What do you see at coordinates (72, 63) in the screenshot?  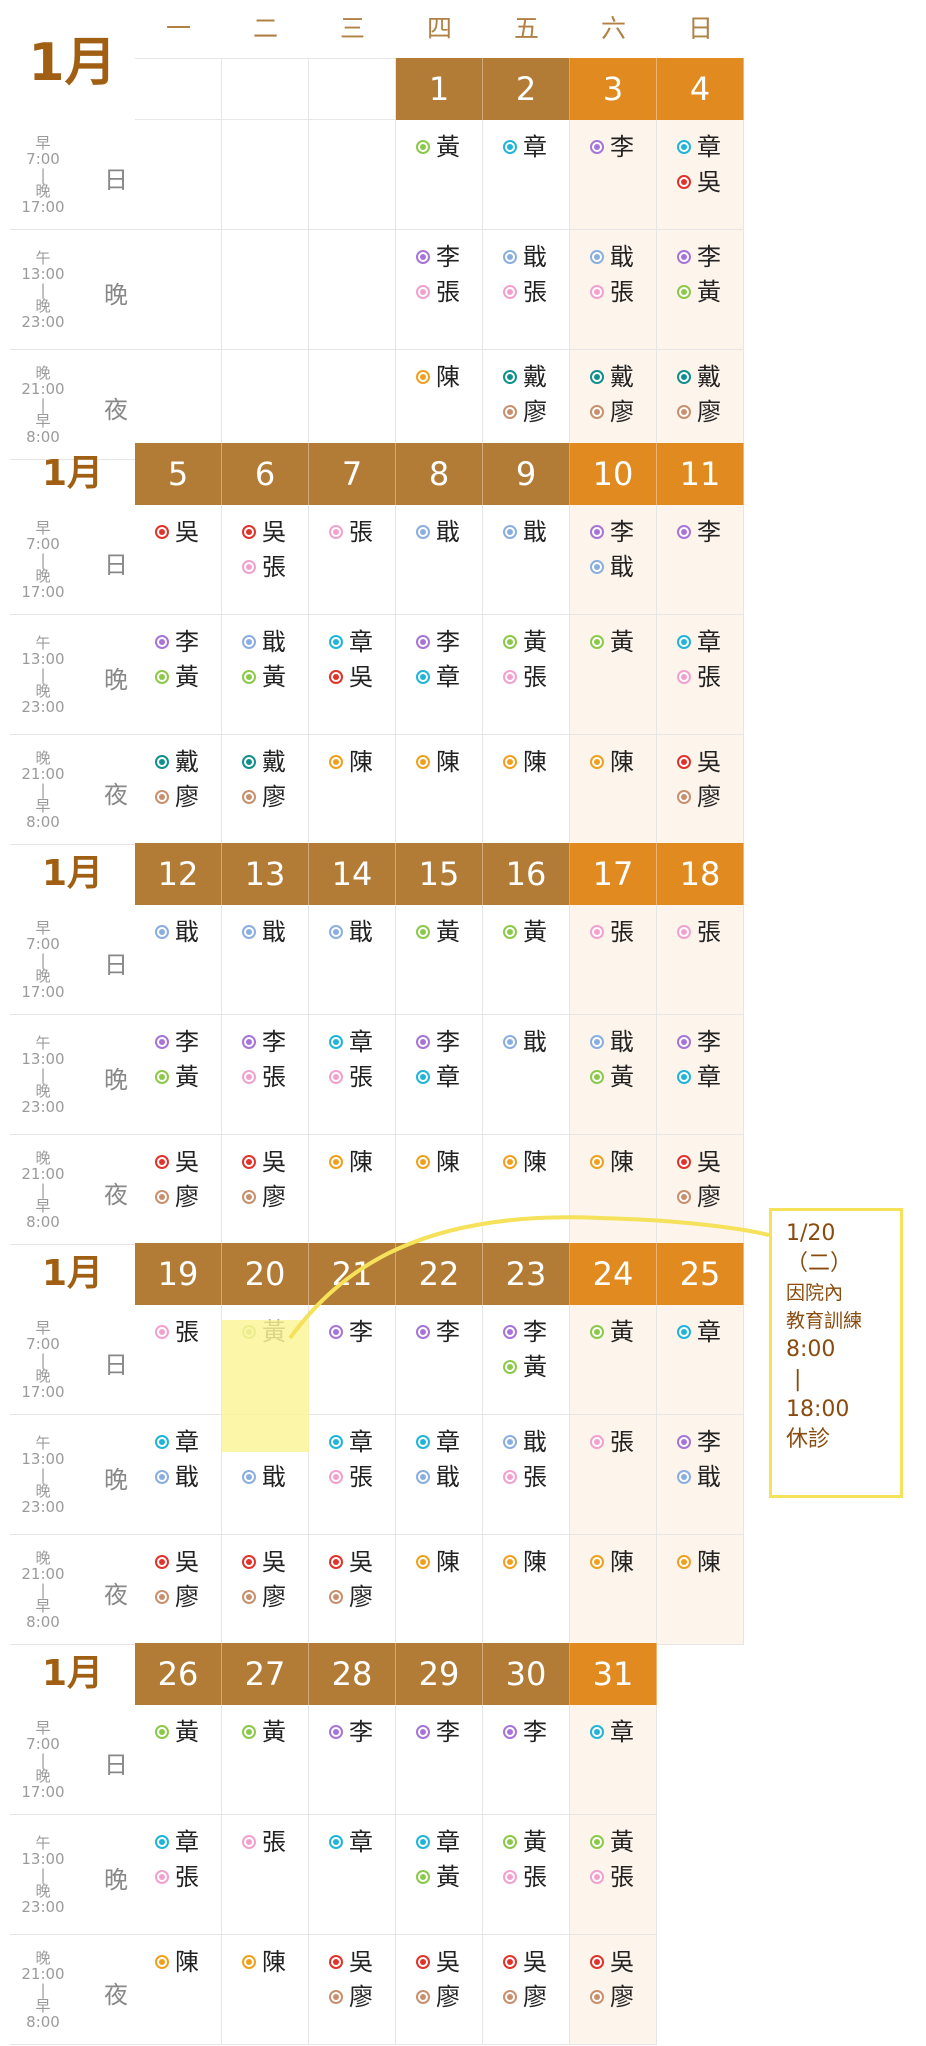 I see `month-label: 1月` at bounding box center [72, 63].